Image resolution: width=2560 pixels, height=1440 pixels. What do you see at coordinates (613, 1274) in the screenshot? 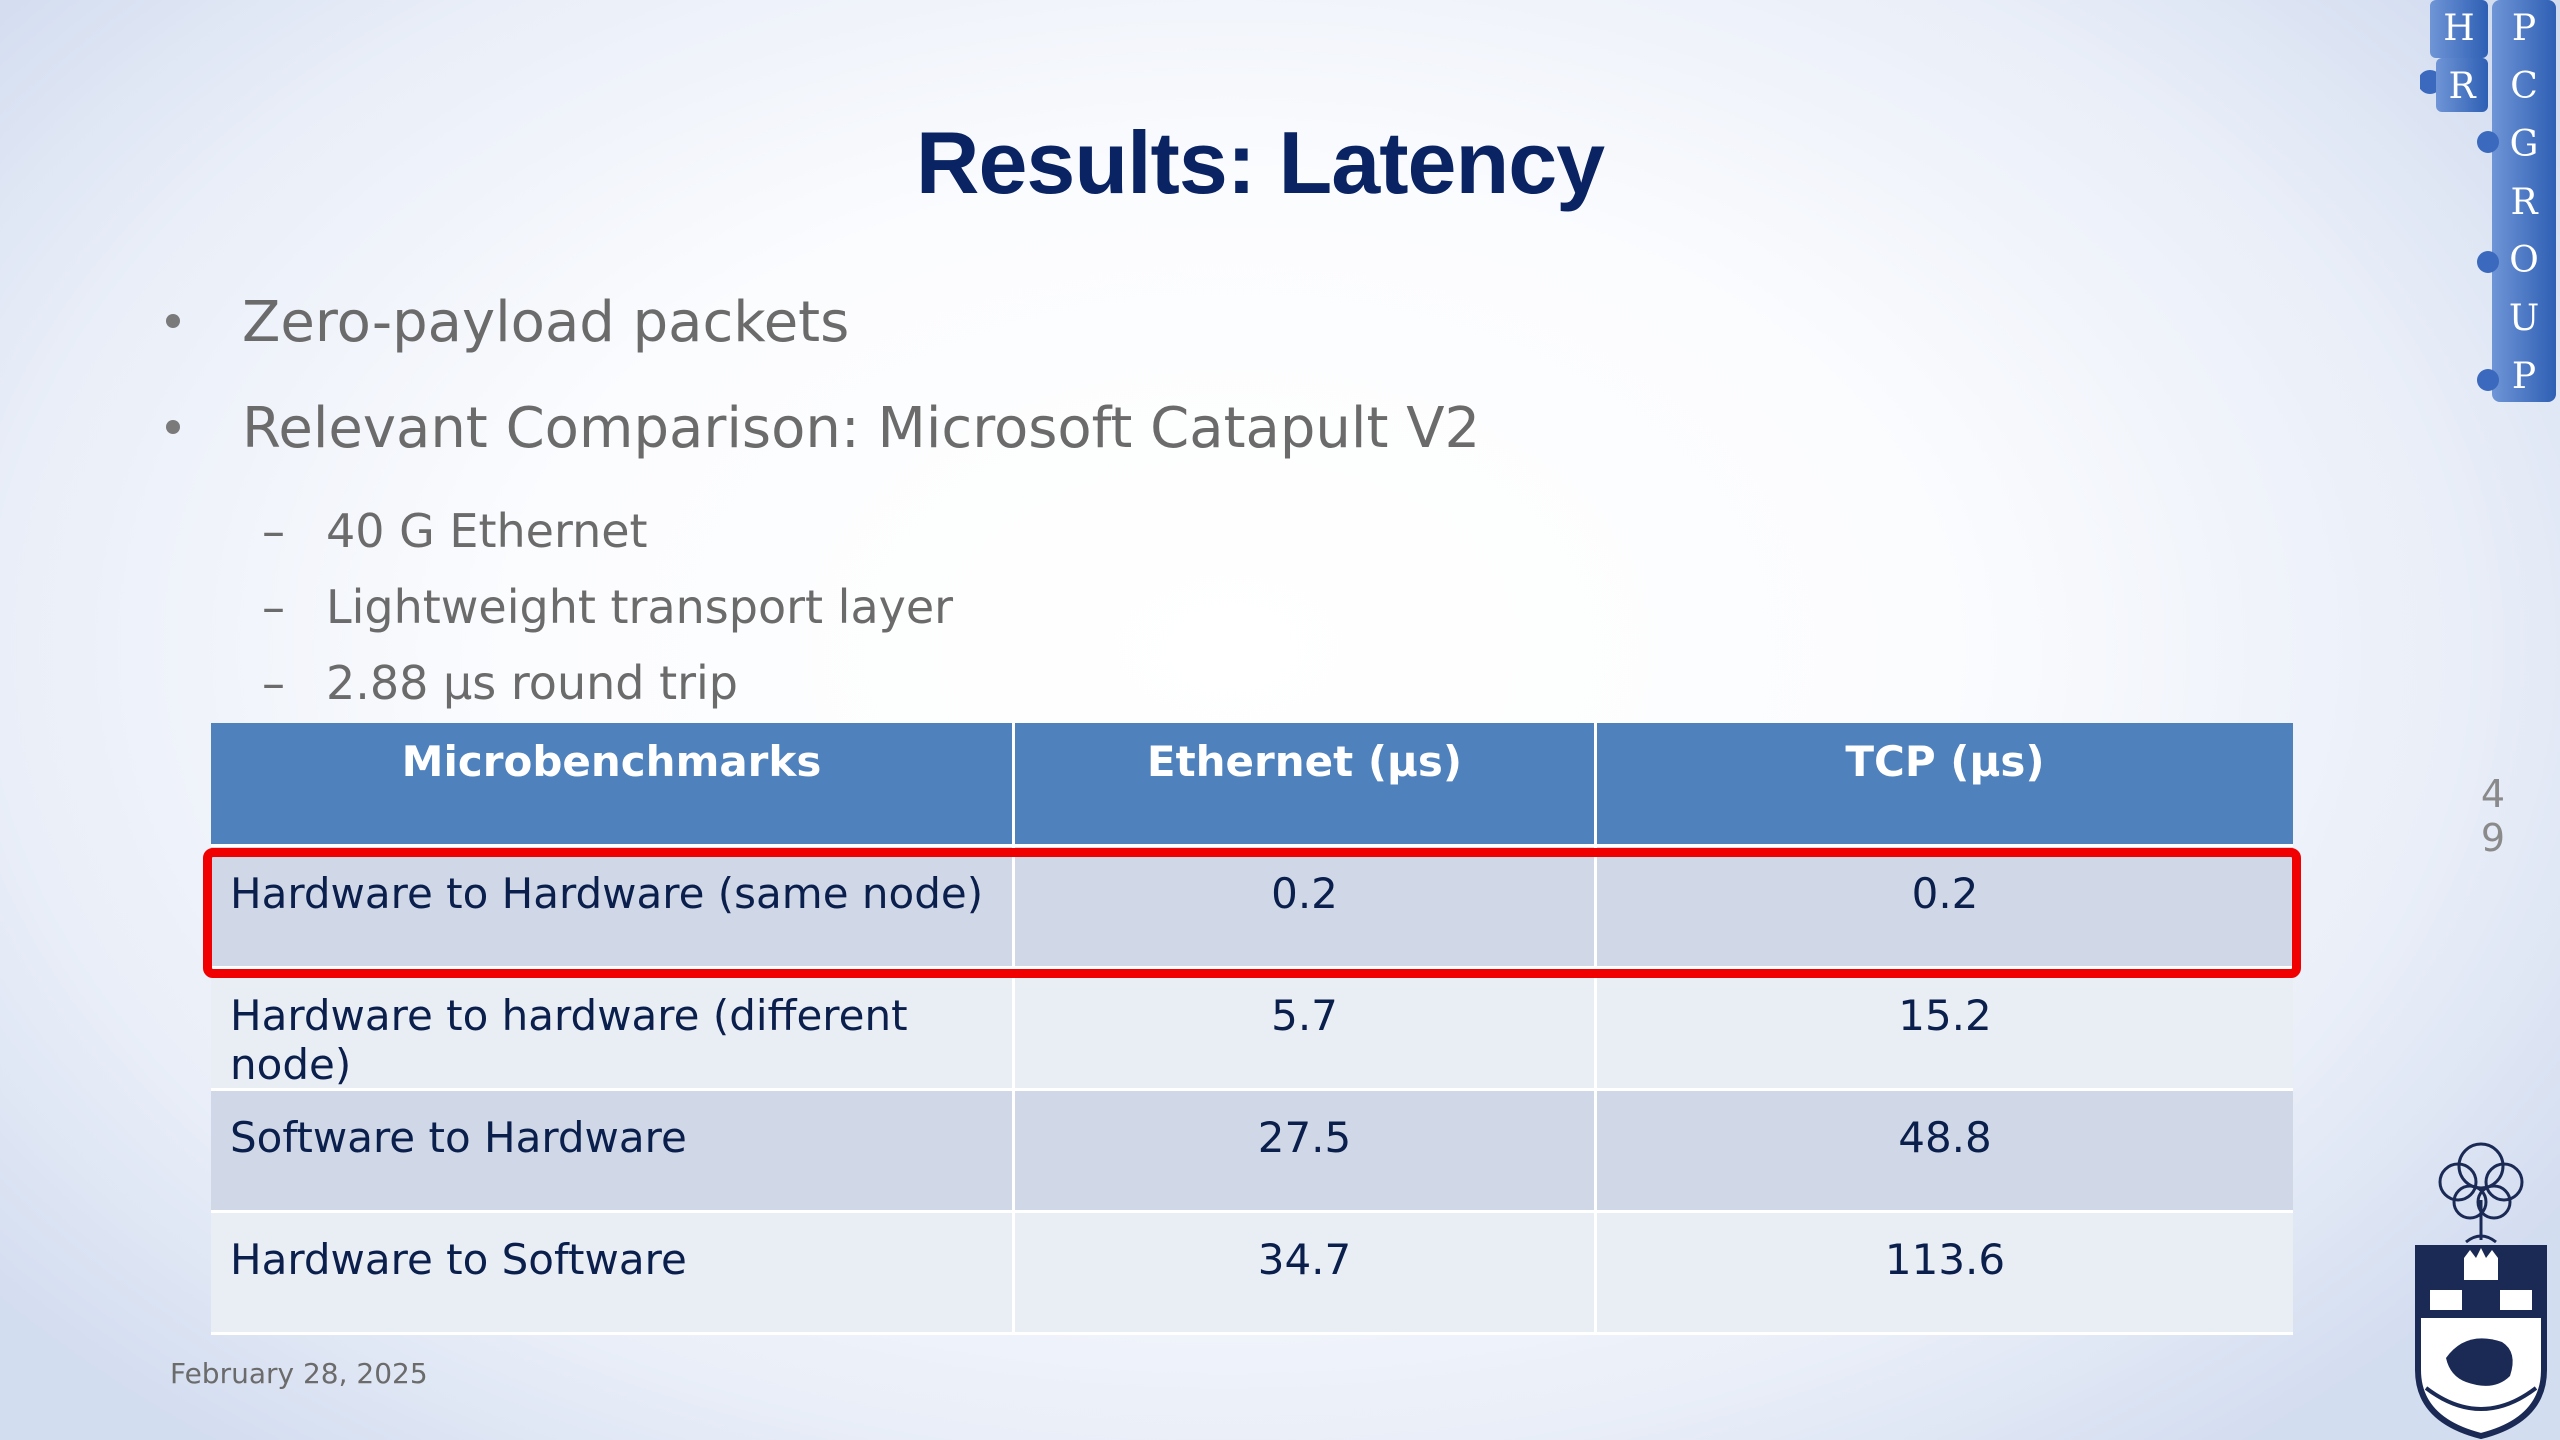
I see `benchmark-name-cell: Hardware to Software` at bounding box center [613, 1274].